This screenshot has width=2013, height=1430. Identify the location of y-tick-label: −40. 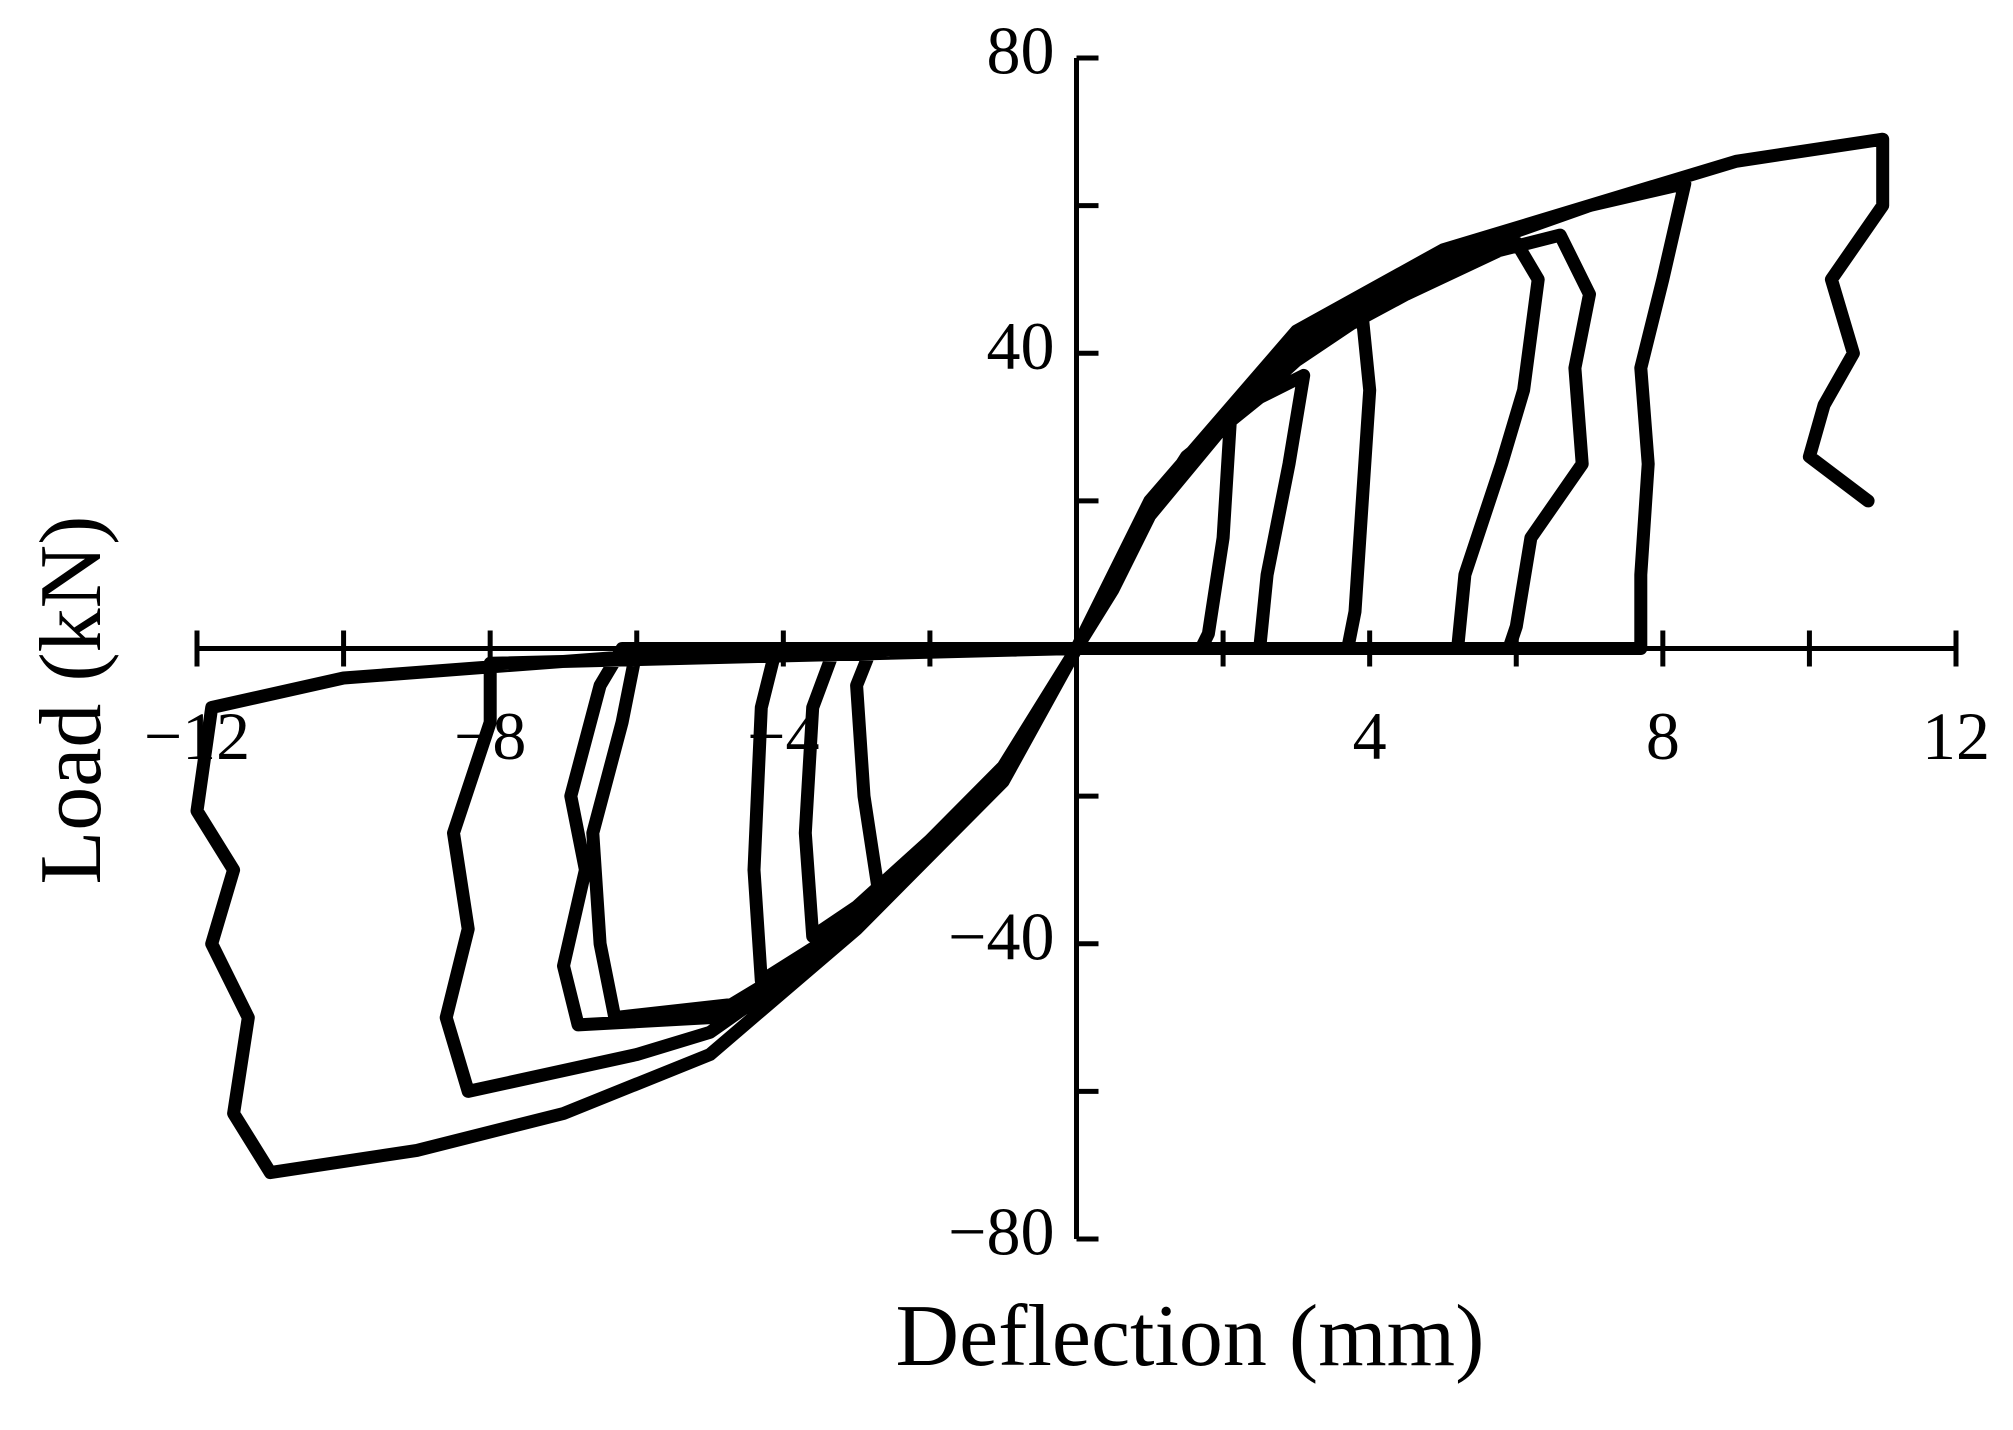
(1001, 936).